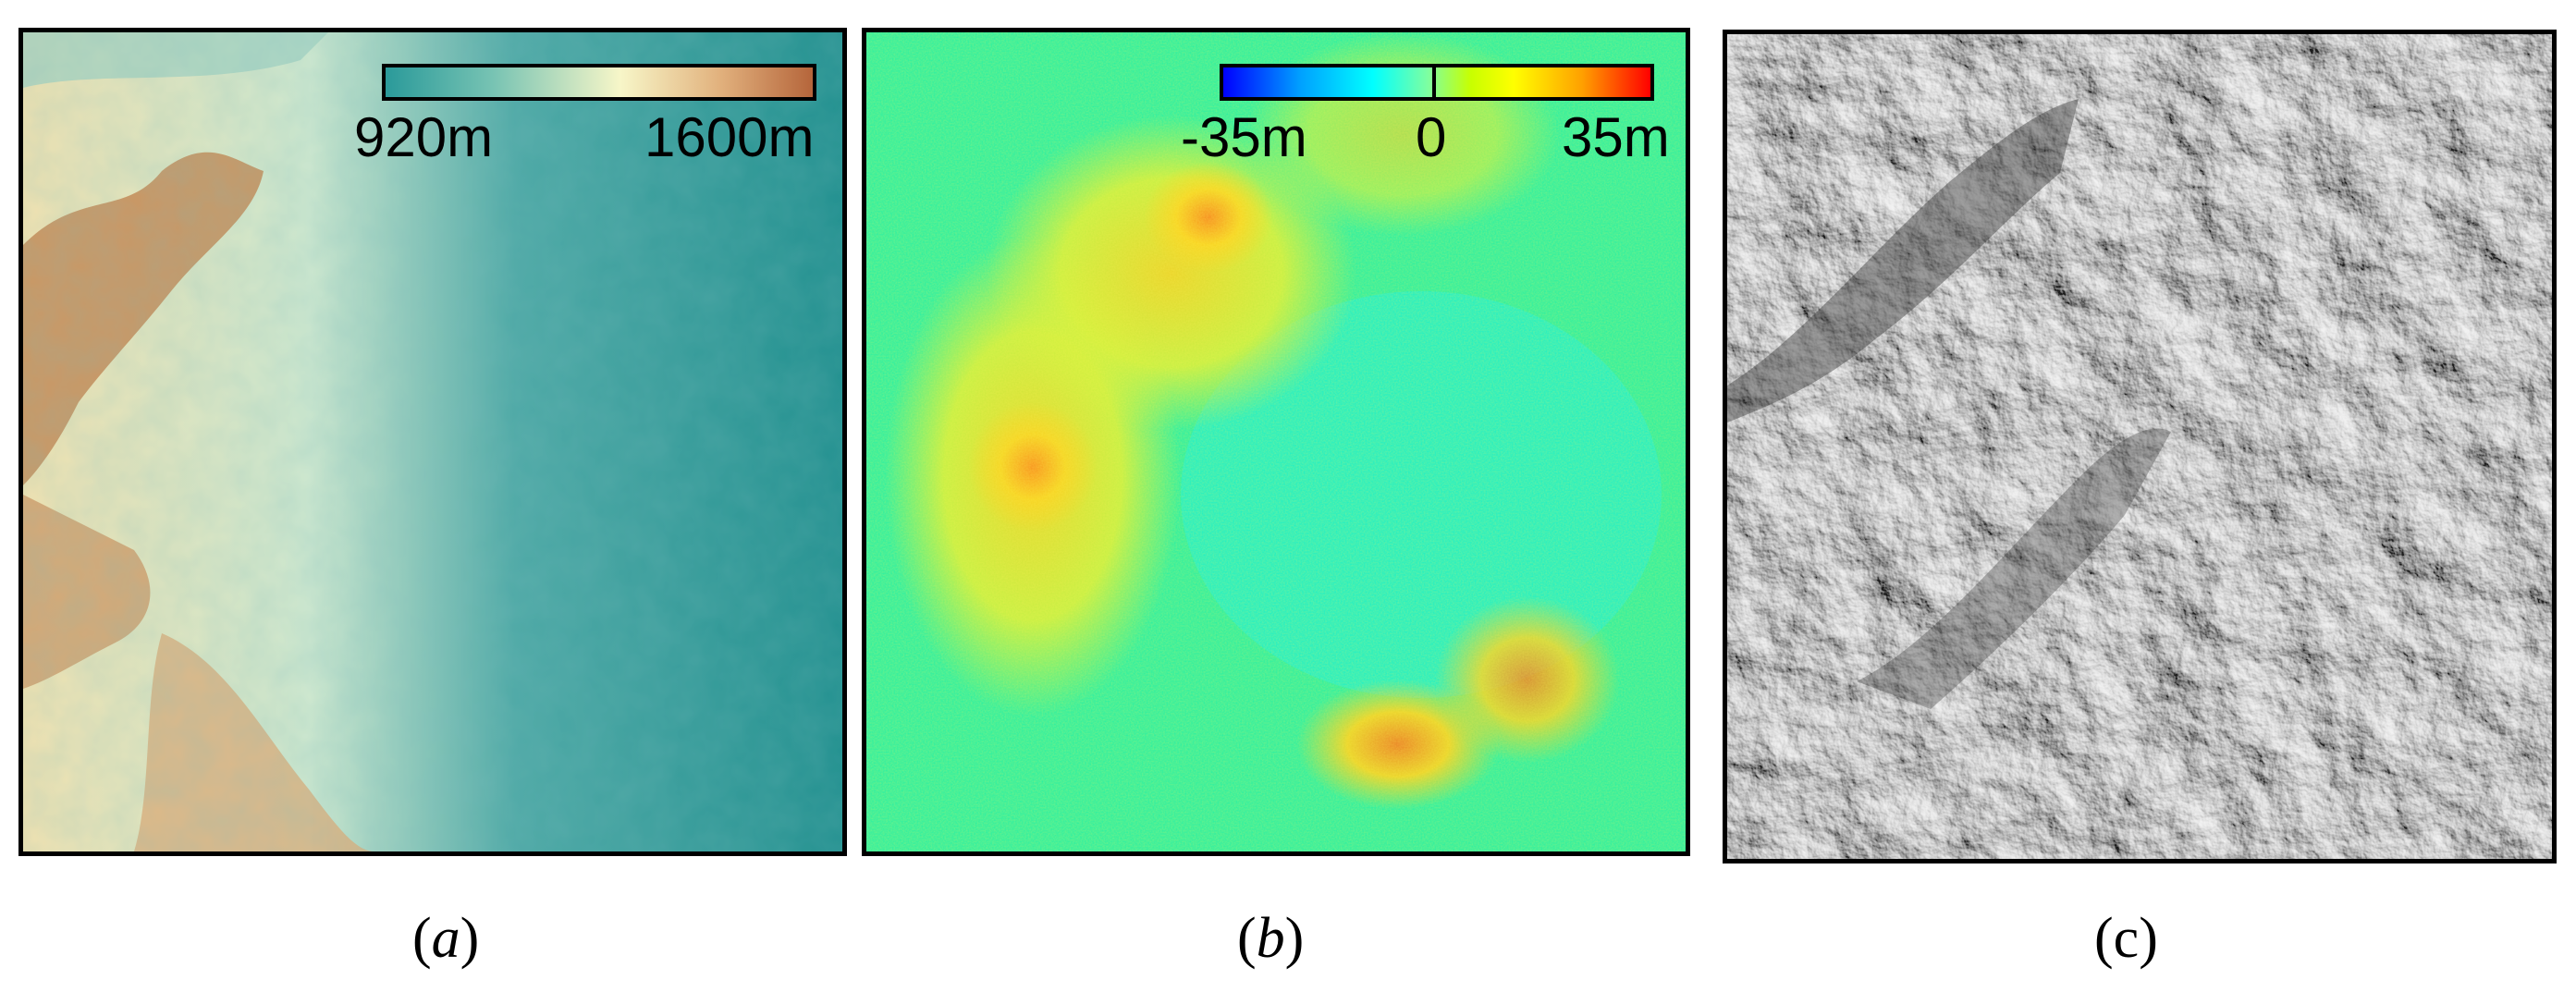 This screenshot has height=992, width=2576. What do you see at coordinates (730, 137) in the screenshot?
I see `colorbar-max-label: 1600m` at bounding box center [730, 137].